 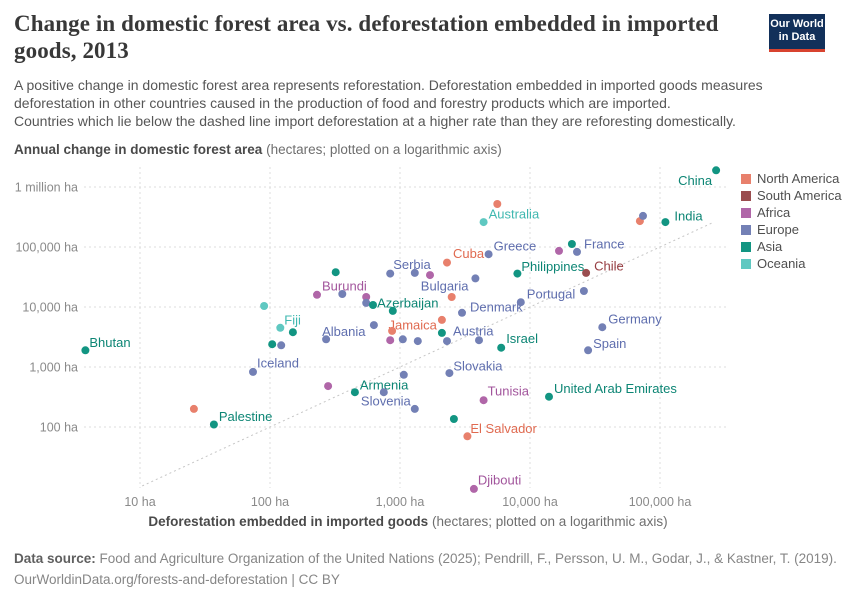 What do you see at coordinates (407, 302) in the screenshot?
I see `country-label: Azerbaijan` at bounding box center [407, 302].